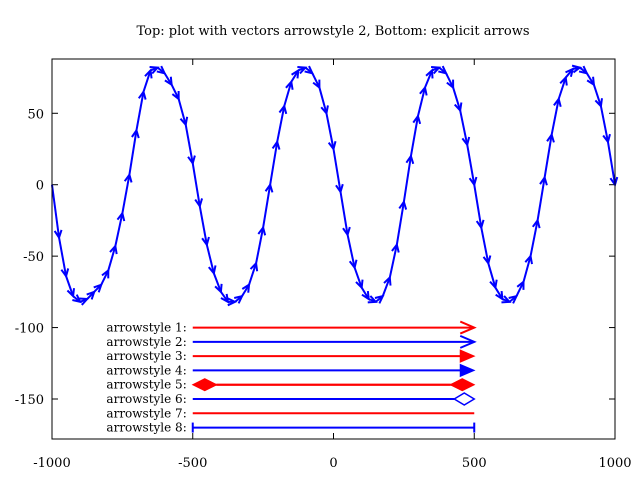  Describe the element at coordinates (291, 399) in the screenshot. I see `explicit-arrow: arrowstyle 6:` at that location.